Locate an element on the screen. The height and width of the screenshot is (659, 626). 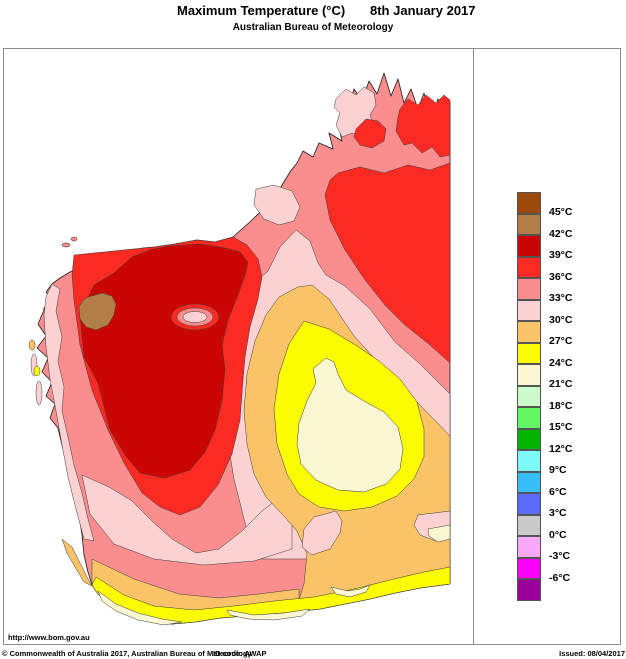
pink-south-belt is located at coordinates (187, 520).